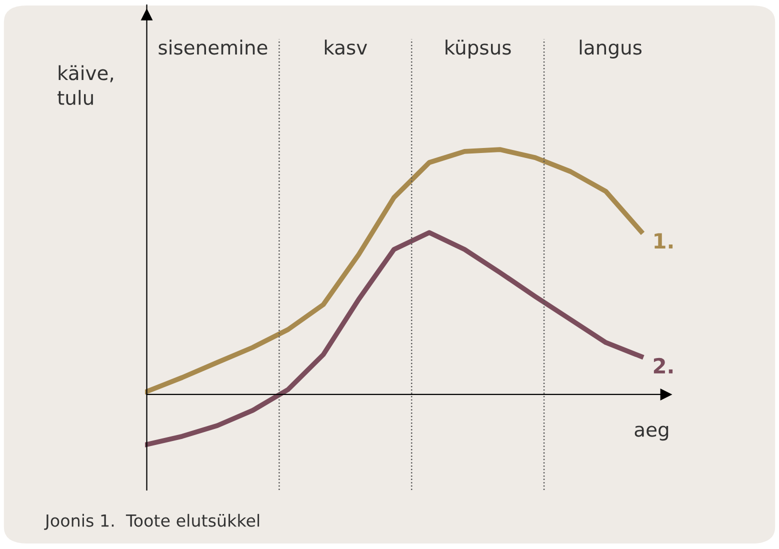 Image resolution: width=779 pixels, height=549 pixels. I want to click on text: Joonis 1. Toote elutsükkel, so click(152, 522).